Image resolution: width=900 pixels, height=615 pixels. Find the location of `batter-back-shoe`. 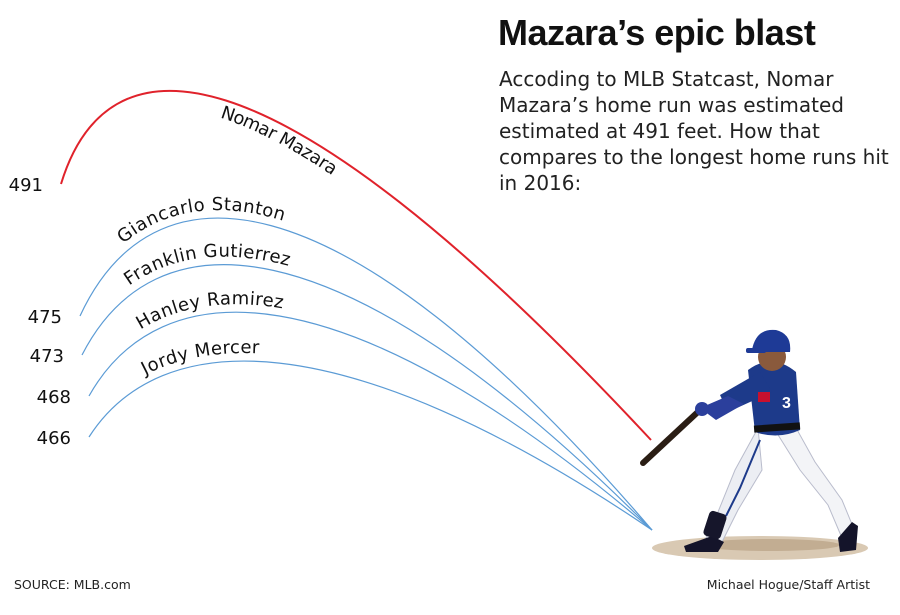

batter-back-shoe is located at coordinates (704, 544).